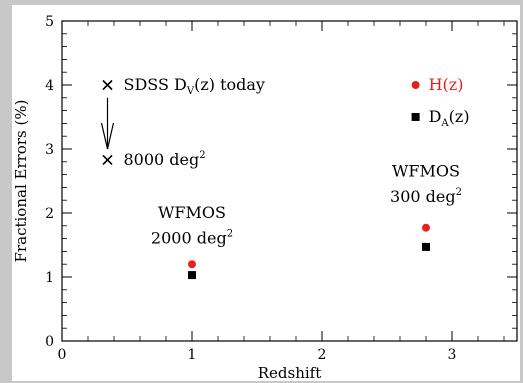  Describe the element at coordinates (444, 123) in the screenshot. I see `legend-da-sub: A` at that location.